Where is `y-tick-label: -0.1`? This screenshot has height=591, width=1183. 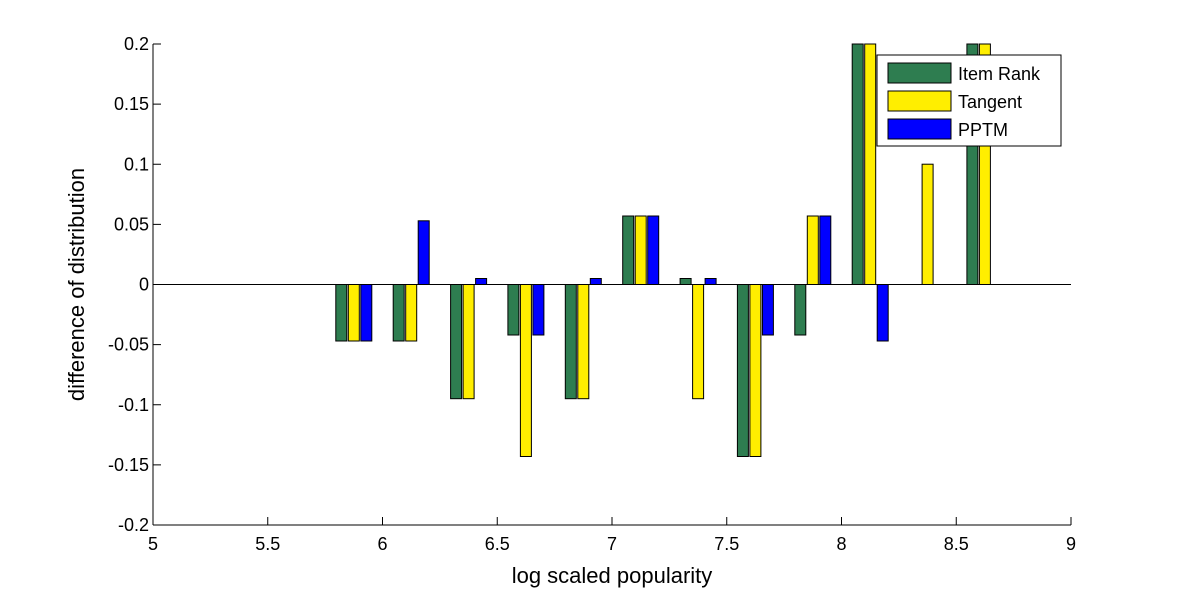 y-tick-label: -0.1 is located at coordinates (133, 405).